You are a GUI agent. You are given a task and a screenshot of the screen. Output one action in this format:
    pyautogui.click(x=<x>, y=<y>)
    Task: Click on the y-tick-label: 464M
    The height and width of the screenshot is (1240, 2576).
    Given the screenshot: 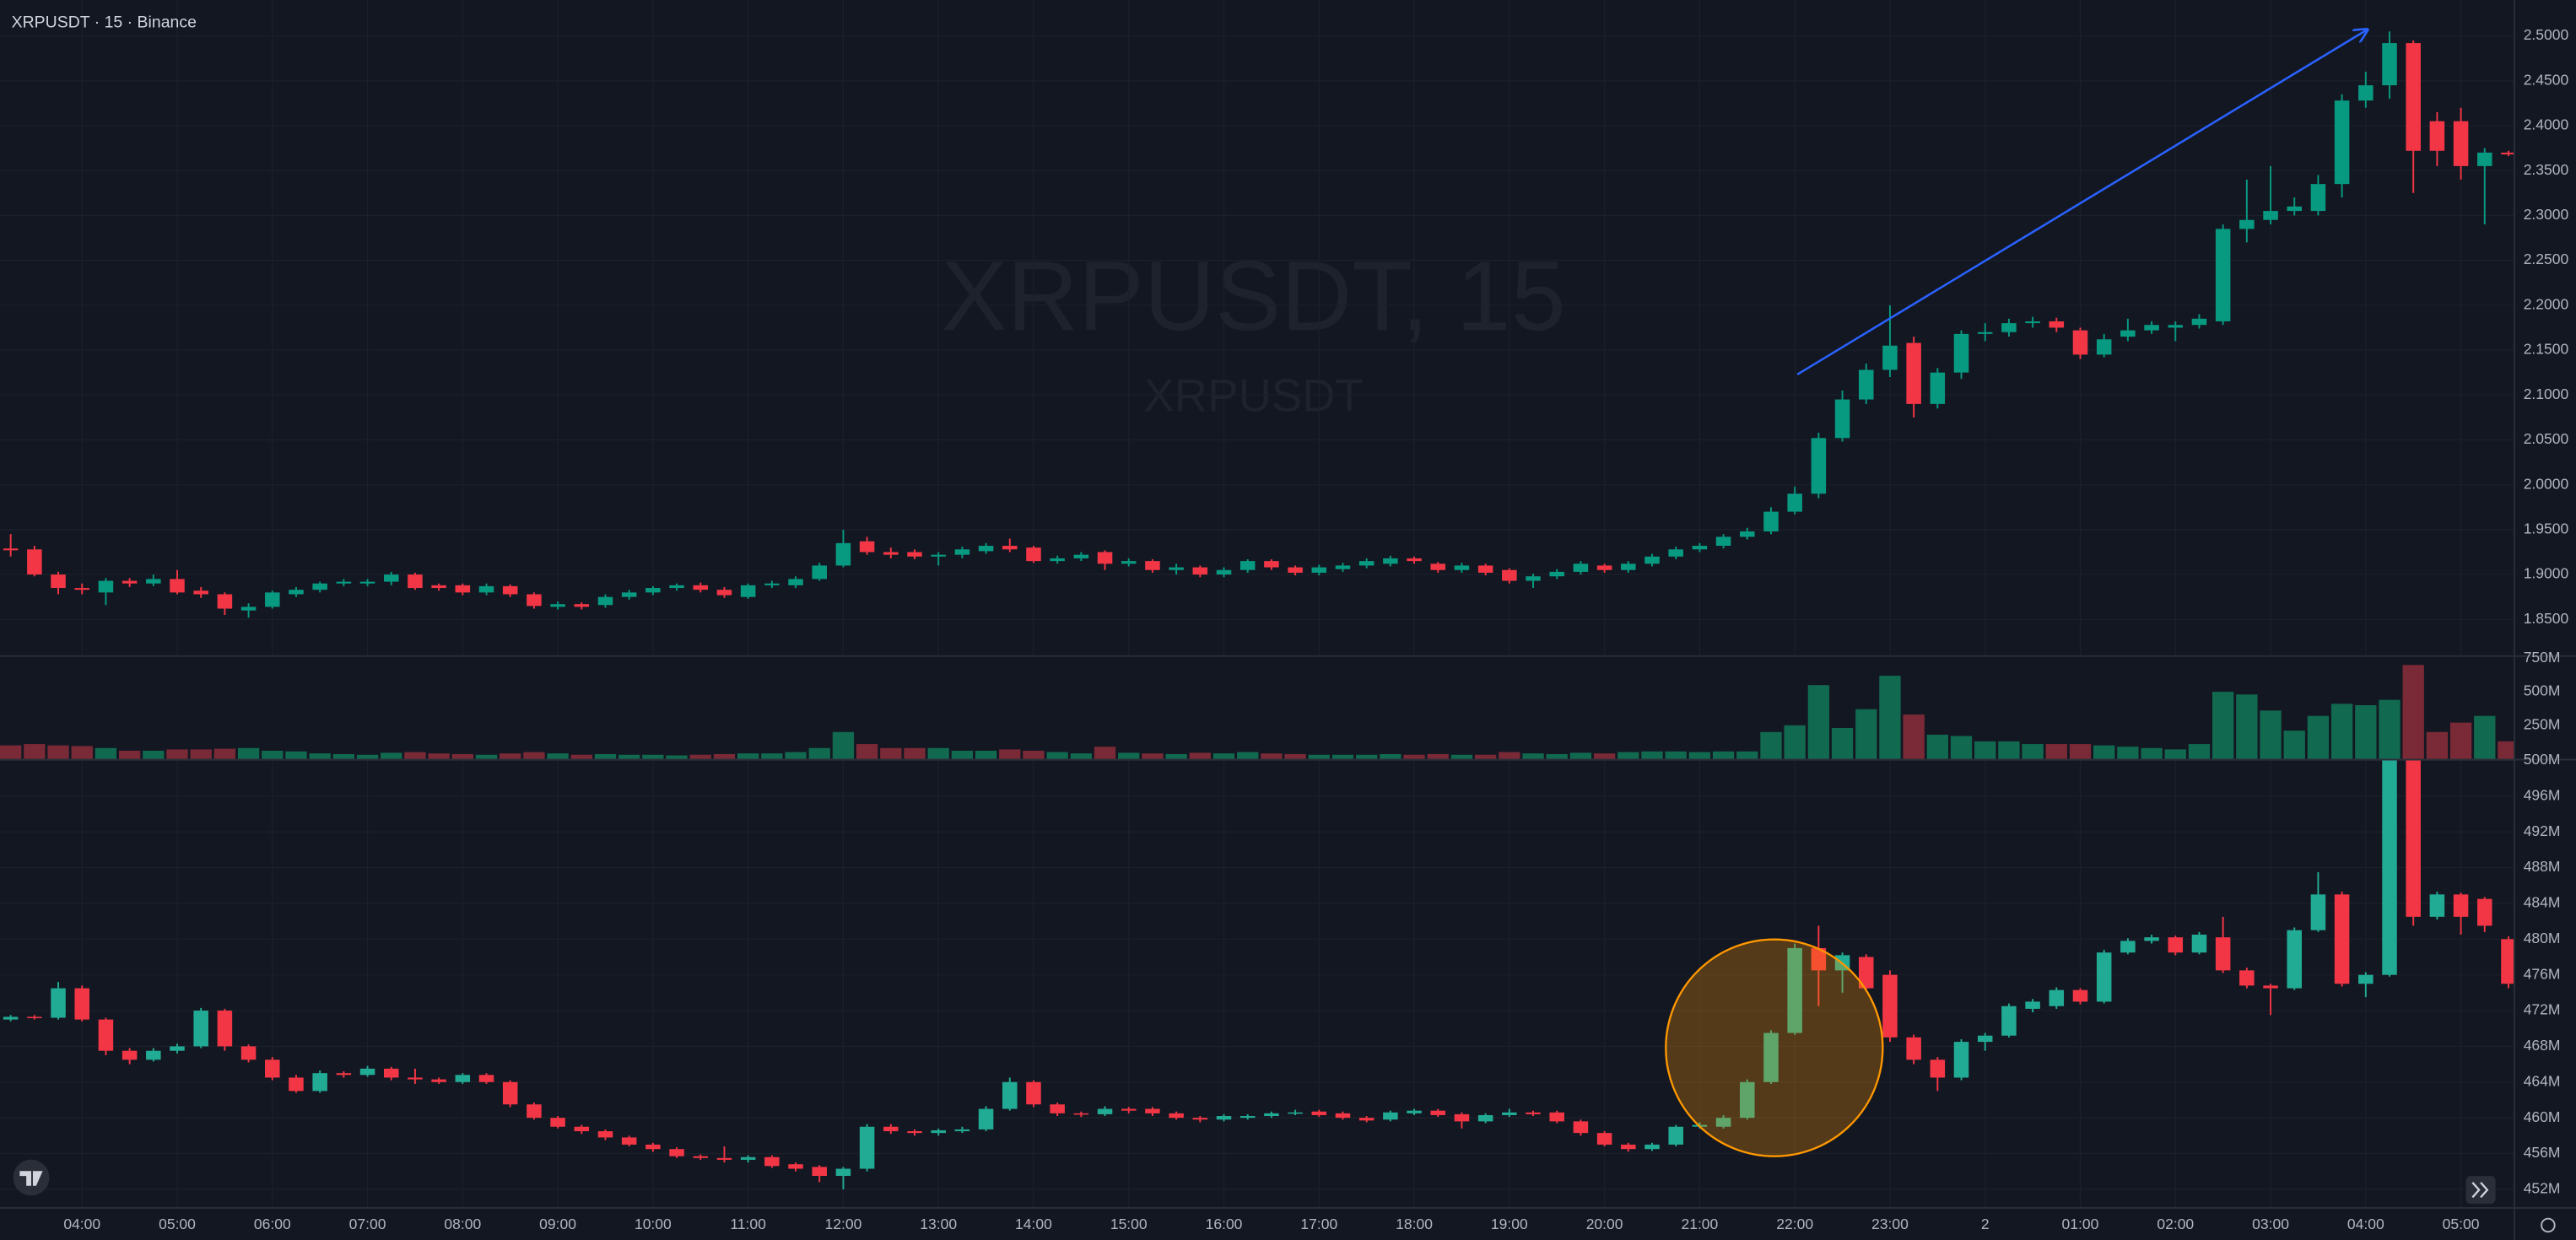 What is the action you would take?
    pyautogui.click(x=2542, y=1080)
    